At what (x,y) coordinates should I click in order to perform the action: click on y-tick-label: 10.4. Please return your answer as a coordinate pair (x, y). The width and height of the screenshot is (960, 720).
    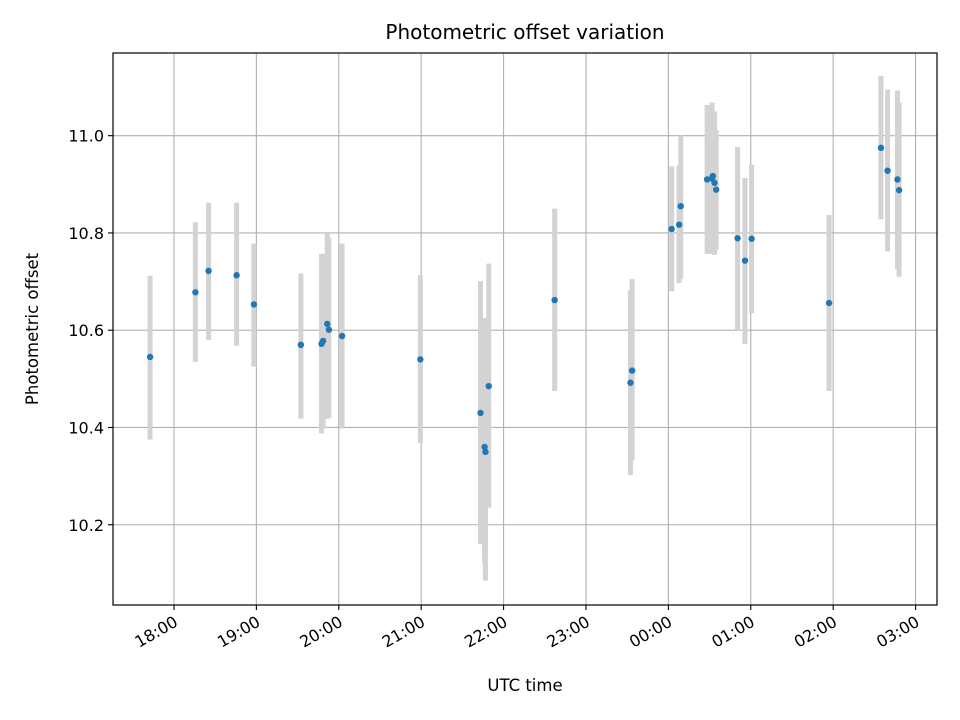
    Looking at the image, I should click on (86, 427).